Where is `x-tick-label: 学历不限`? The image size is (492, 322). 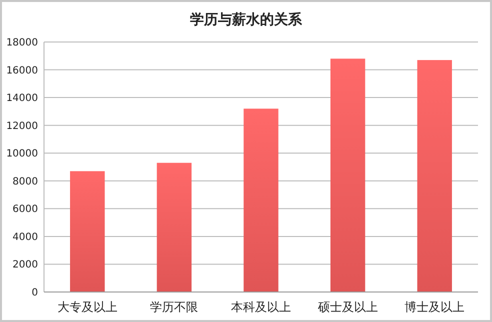 x-tick-label: 学历不限 is located at coordinates (174, 307).